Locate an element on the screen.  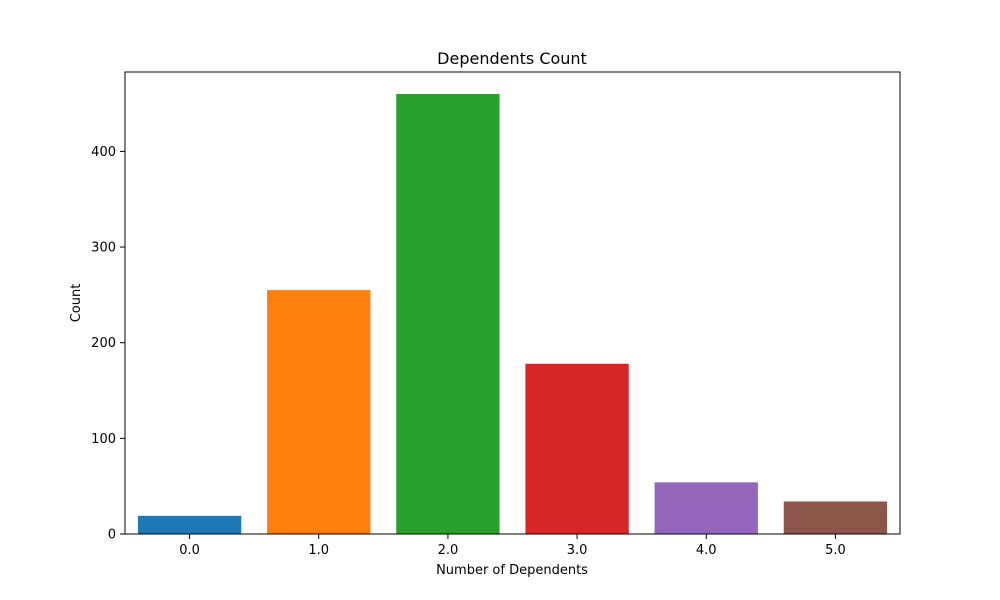
x-axis: 0.0 1.0 2.0 3.0 4.0 5.0 is located at coordinates (512, 546).